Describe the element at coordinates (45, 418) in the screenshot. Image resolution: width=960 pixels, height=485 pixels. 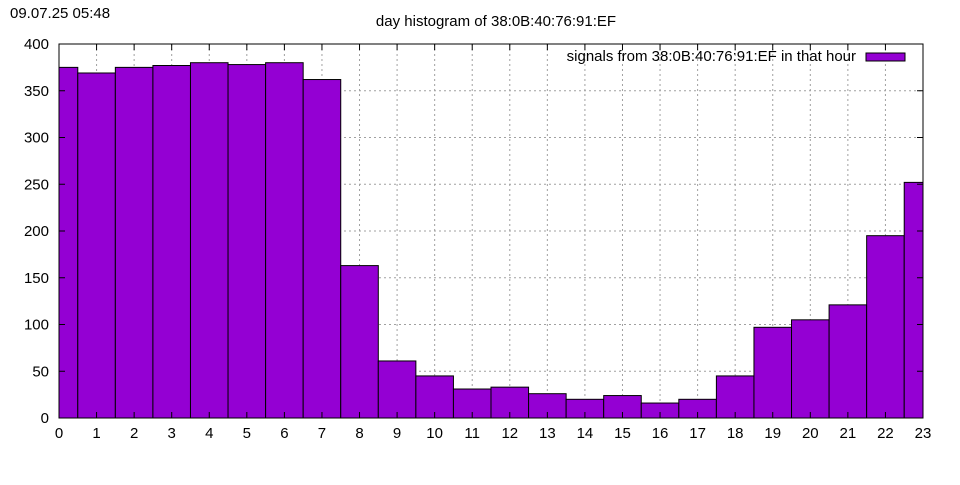
I see `y-tick-label: 0` at that location.